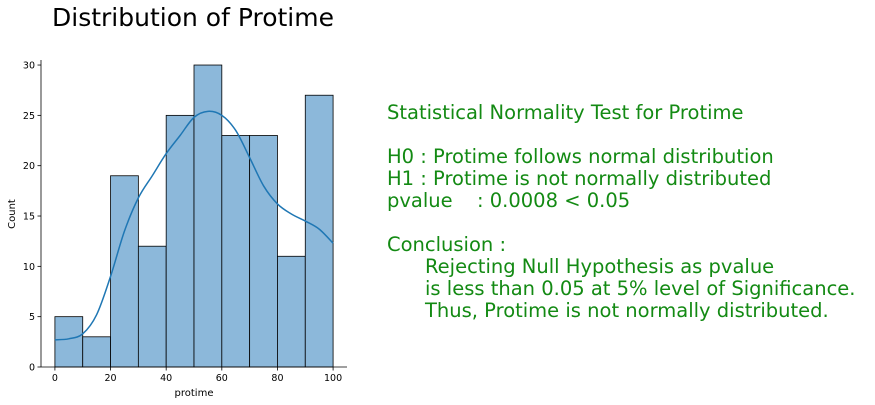  What do you see at coordinates (193, 17) in the screenshot?
I see `chart-title: Distribution of Protime` at bounding box center [193, 17].